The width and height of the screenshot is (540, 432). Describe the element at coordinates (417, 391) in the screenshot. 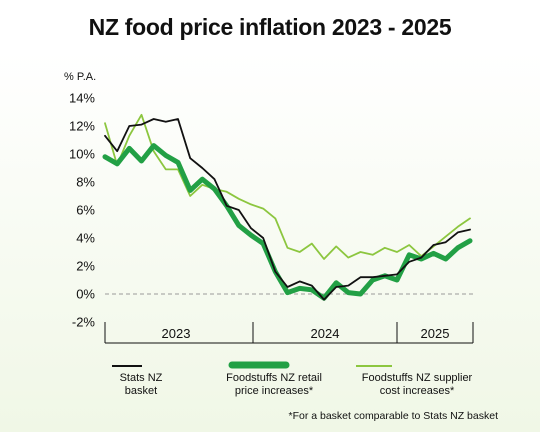

I see `legend-label-supplier-line2: cost increases*` at that location.